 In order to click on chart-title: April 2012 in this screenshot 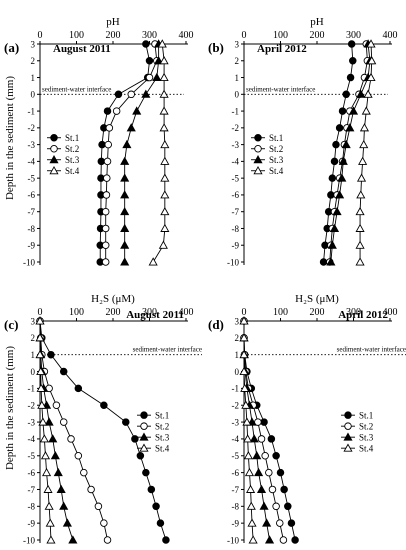, I will do `click(363, 315)`.